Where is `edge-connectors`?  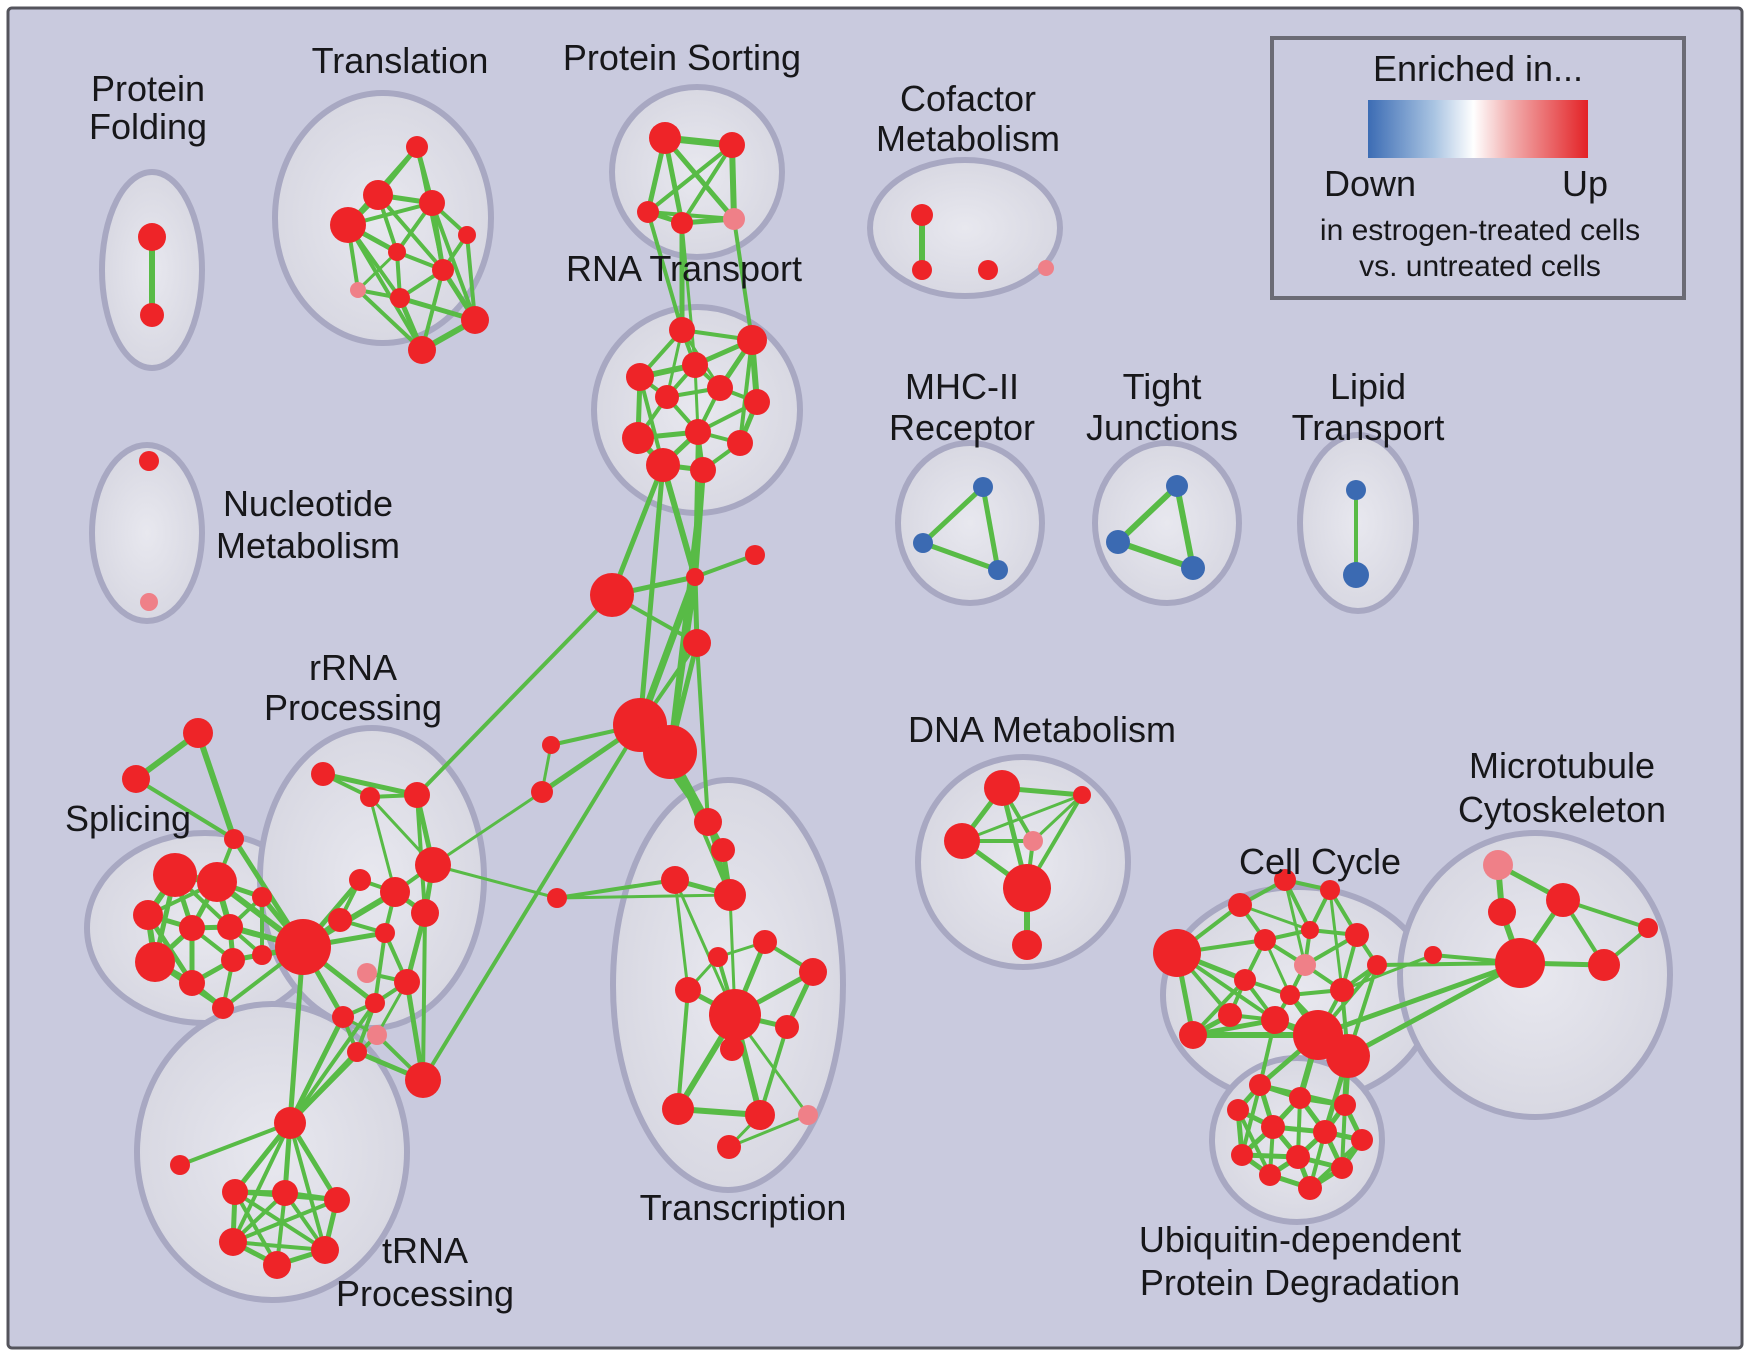
edge-connectors is located at coordinates (725, 566).